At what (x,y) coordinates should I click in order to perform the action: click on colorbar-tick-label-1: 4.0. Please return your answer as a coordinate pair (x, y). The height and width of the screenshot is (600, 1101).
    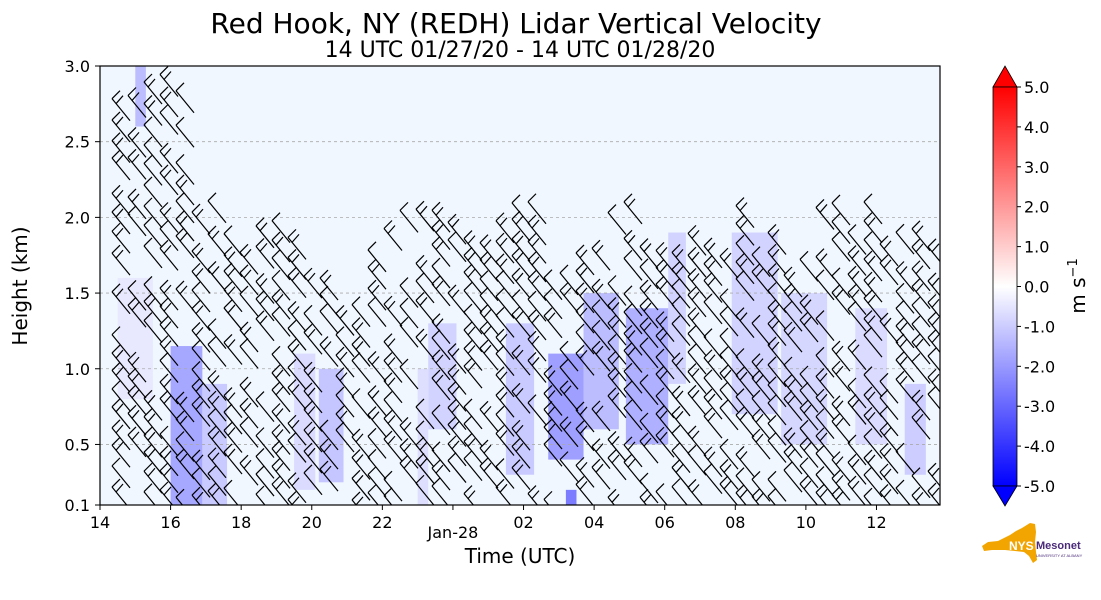
    Looking at the image, I should click on (1036, 127).